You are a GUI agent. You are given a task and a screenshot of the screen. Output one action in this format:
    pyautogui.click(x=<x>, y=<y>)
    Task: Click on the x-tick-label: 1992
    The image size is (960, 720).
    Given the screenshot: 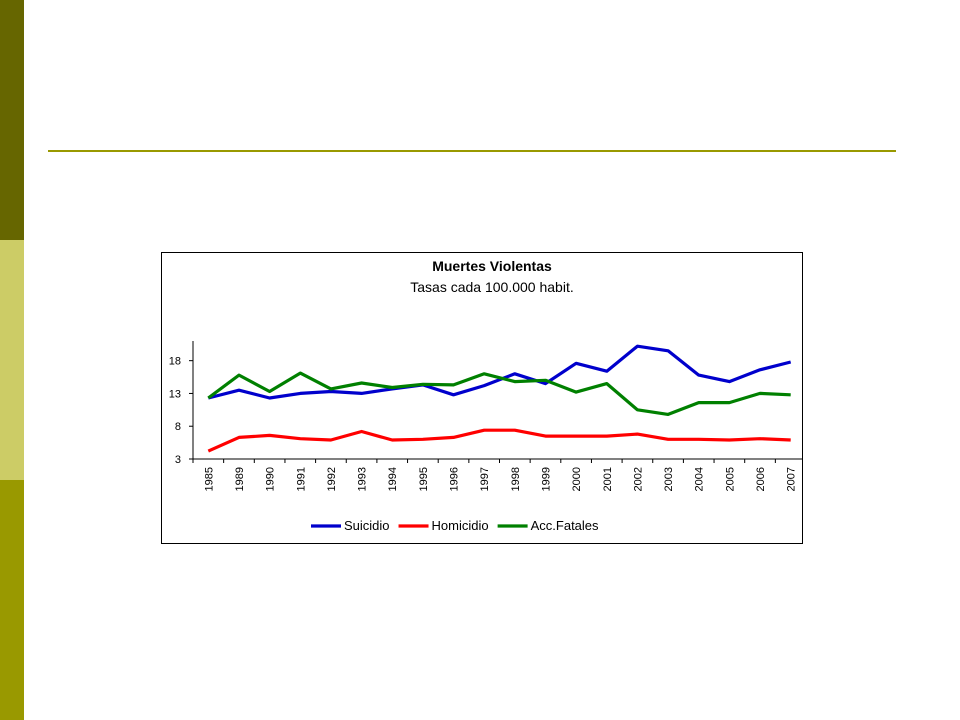 What is the action you would take?
    pyautogui.click(x=332, y=479)
    